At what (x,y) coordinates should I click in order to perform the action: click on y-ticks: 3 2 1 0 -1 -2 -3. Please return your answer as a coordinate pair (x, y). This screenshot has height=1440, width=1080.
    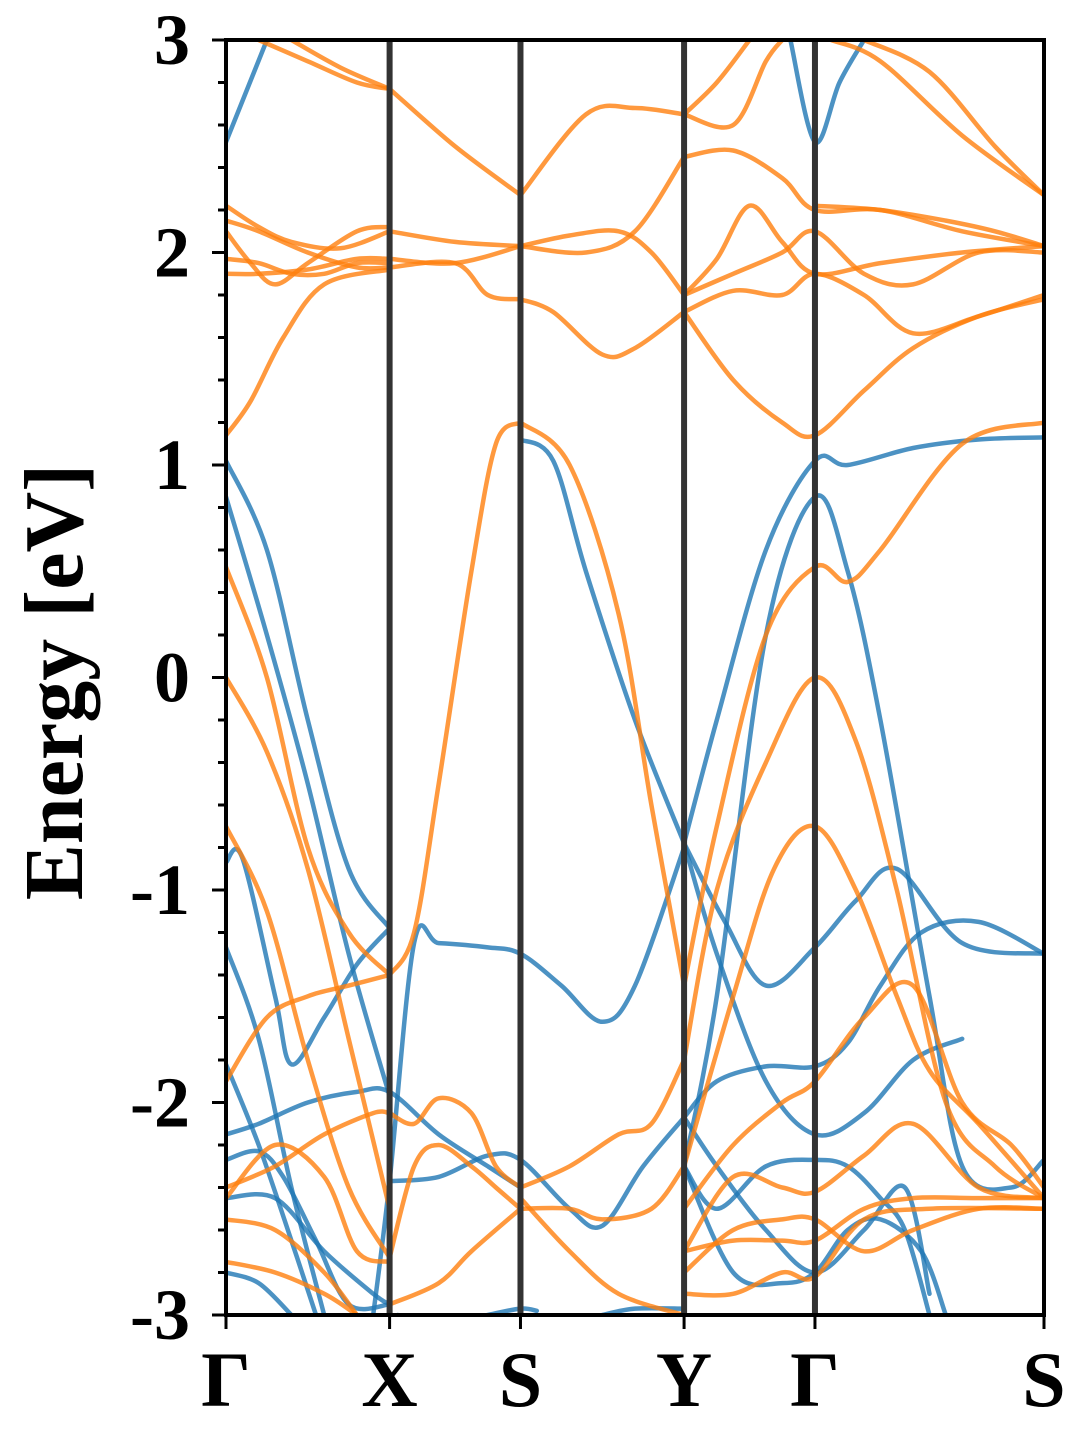
    Looking at the image, I should click on (178, 677).